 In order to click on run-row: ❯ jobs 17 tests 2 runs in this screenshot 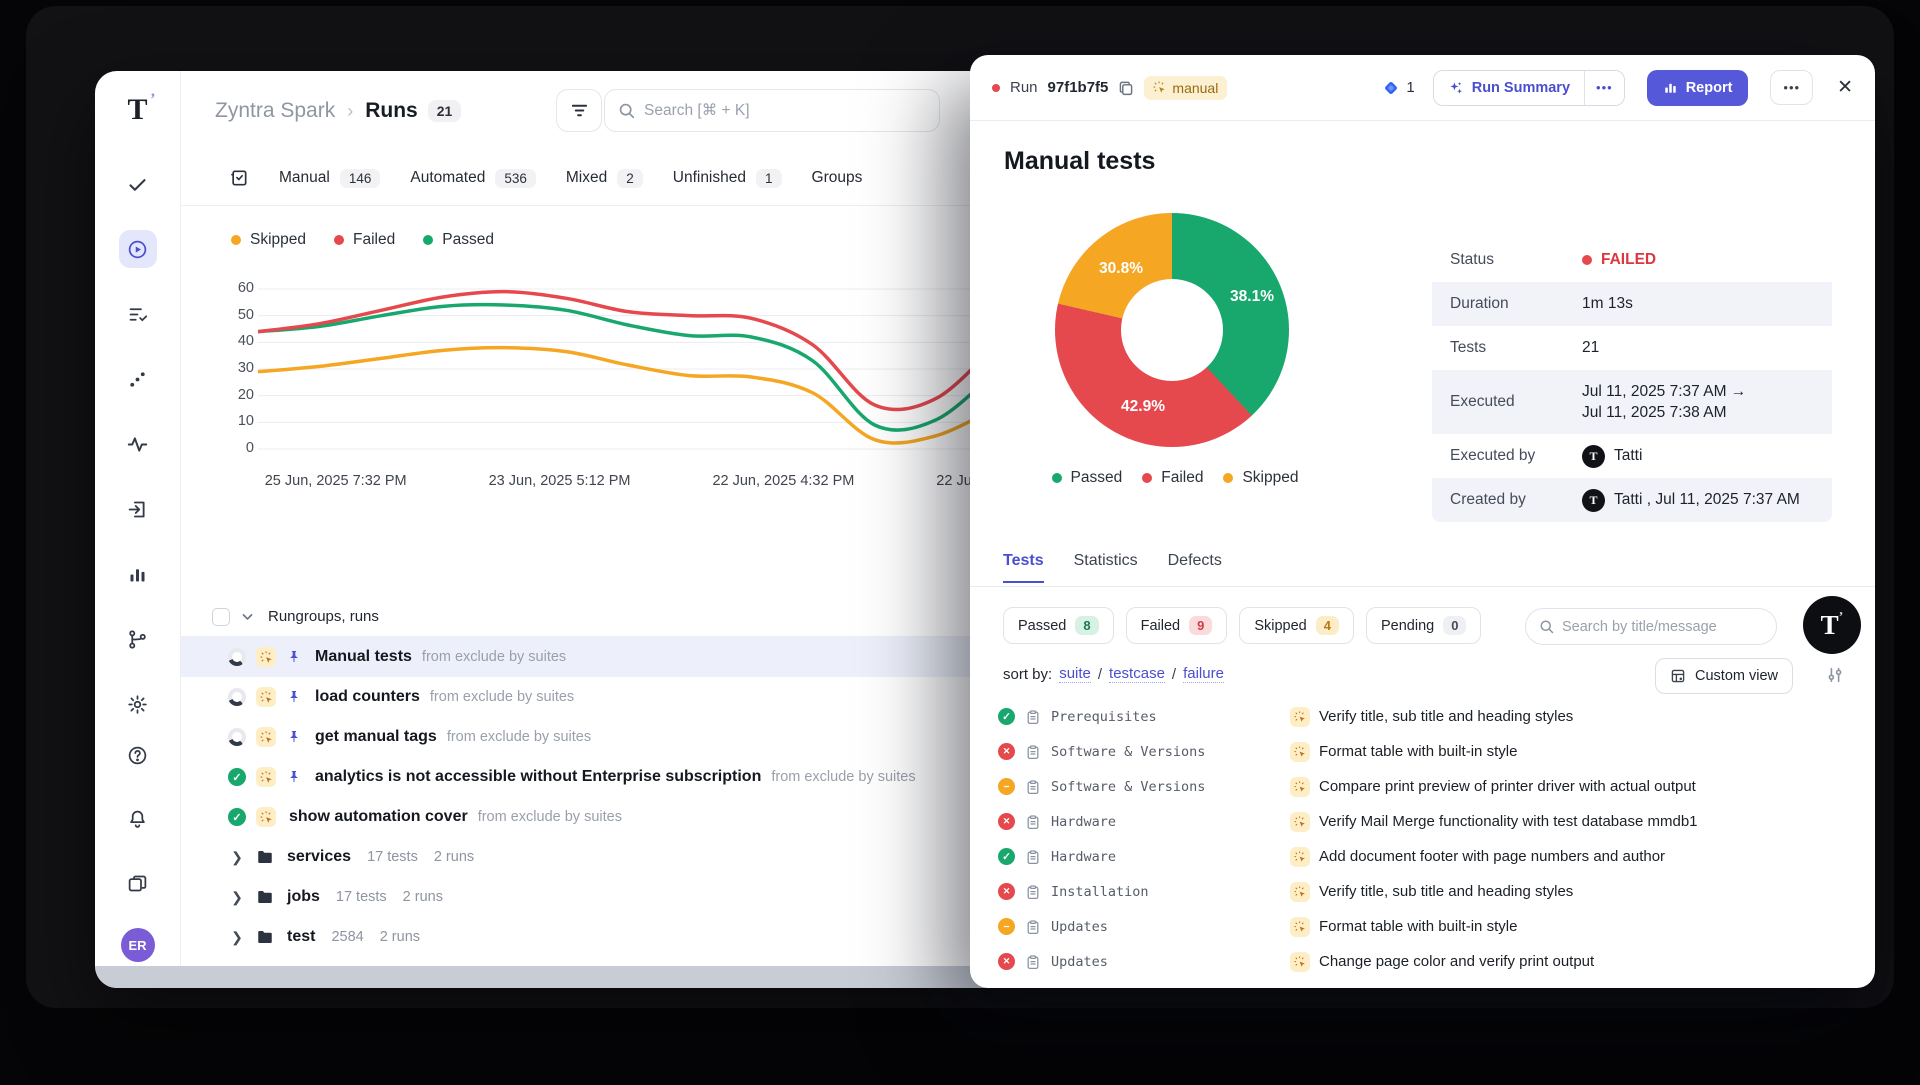, I will do `click(1028, 897)`.